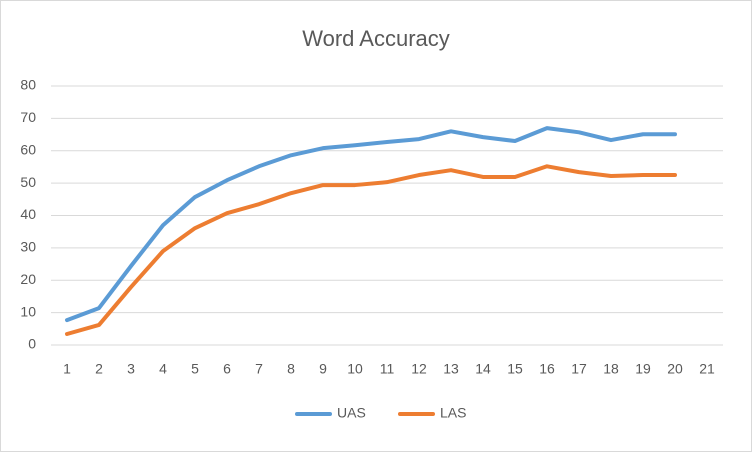 The width and height of the screenshot is (752, 452). I want to click on x-tick-label: 5, so click(195, 369).